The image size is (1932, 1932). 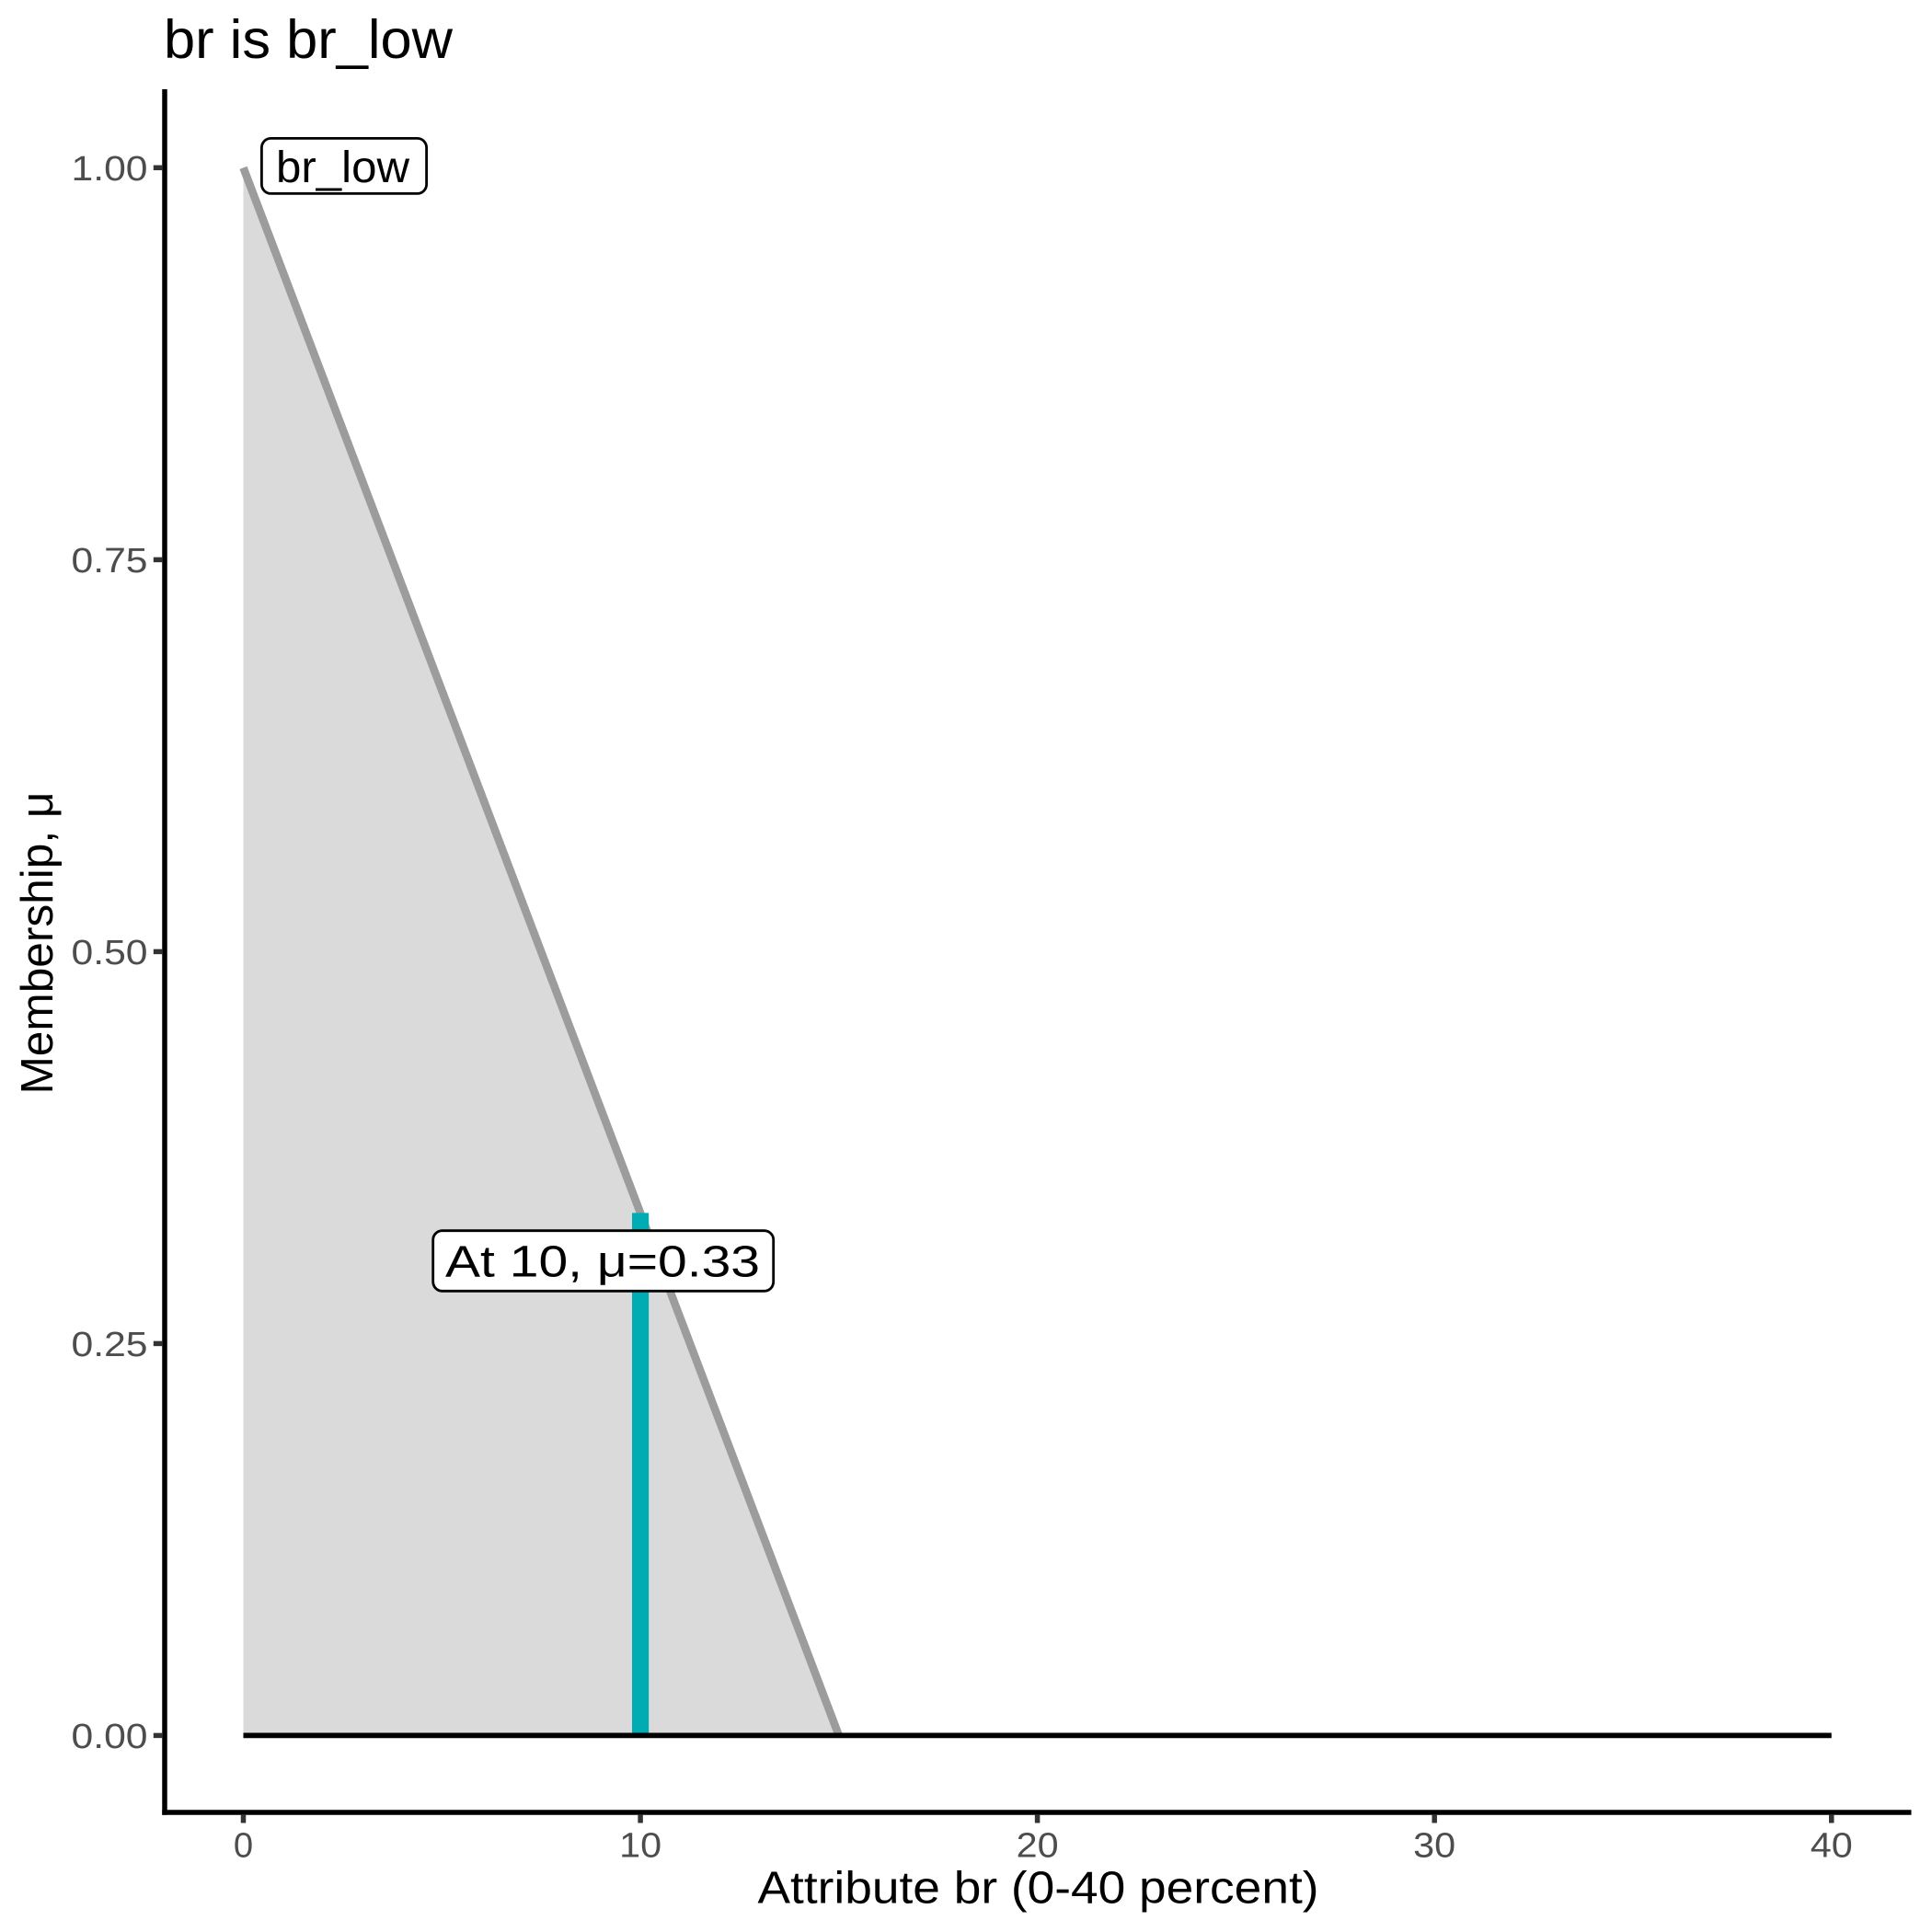 I want to click on svg-text: 0.50, so click(x=110, y=952).